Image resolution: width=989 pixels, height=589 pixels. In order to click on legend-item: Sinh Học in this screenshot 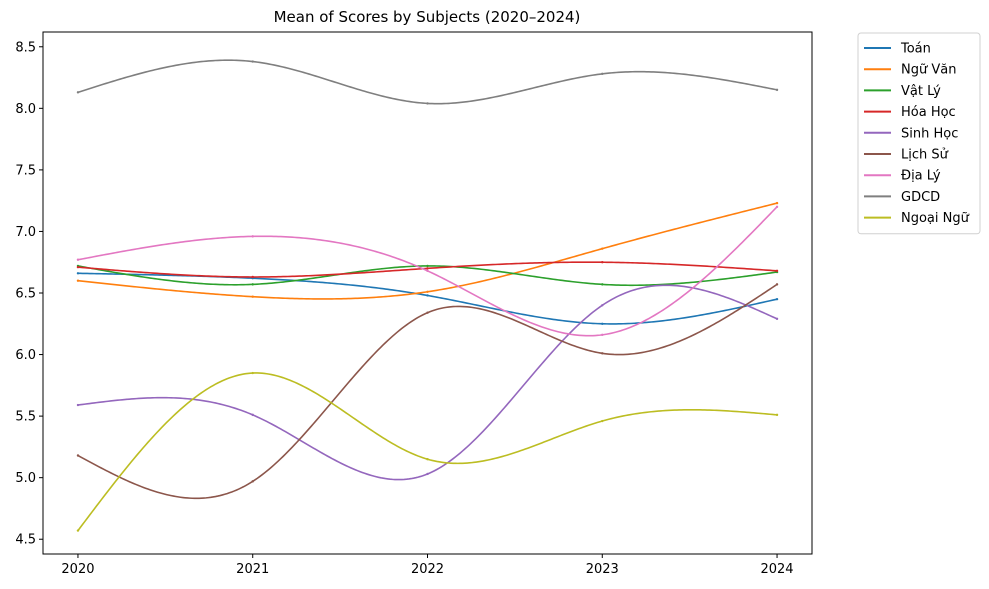, I will do `click(911, 133)`.